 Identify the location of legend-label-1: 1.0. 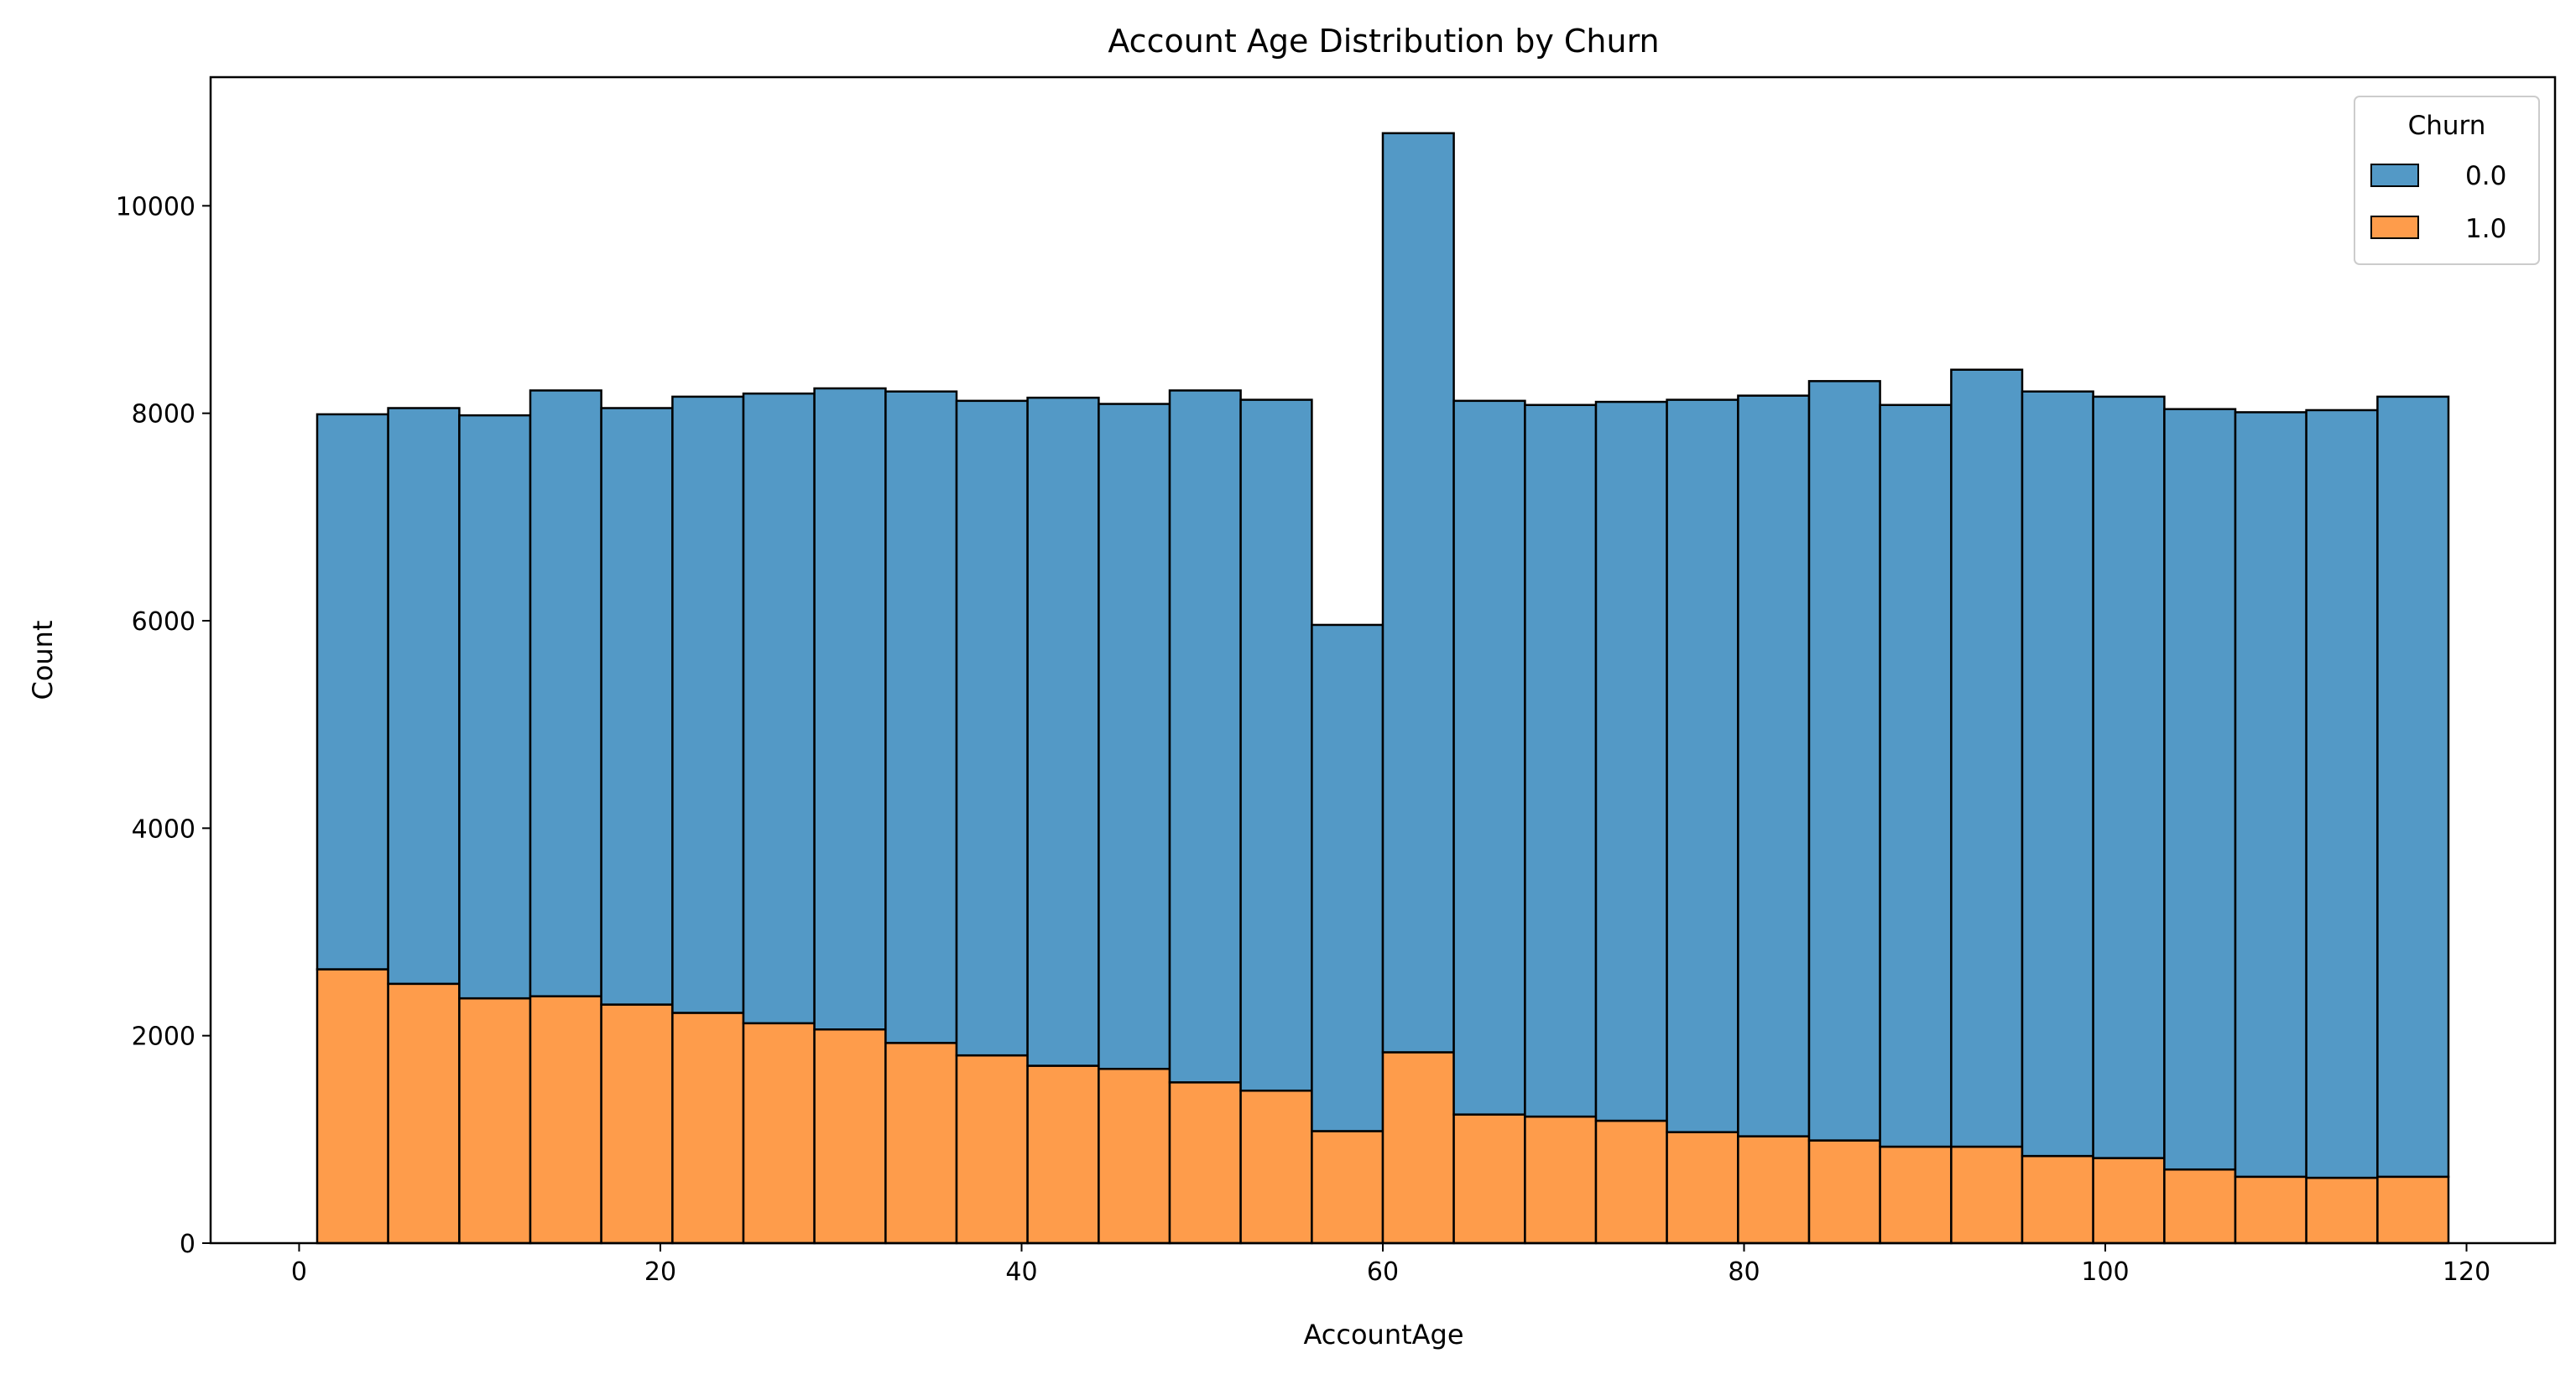
(2485, 229).